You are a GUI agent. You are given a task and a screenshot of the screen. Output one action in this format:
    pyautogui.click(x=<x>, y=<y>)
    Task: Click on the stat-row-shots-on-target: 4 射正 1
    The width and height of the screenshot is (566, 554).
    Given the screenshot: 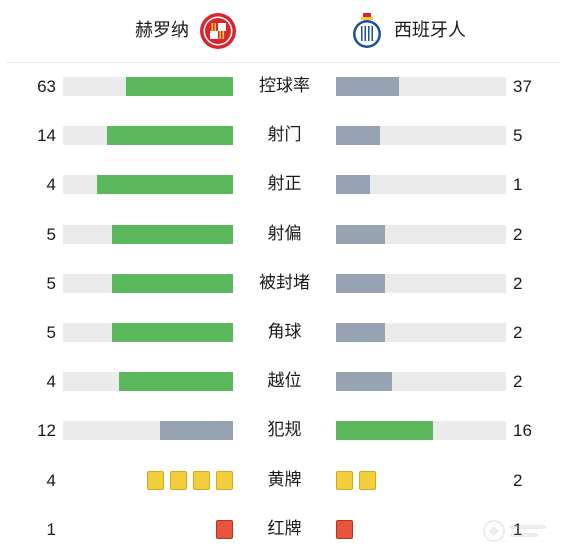 What is the action you would take?
    pyautogui.click(x=283, y=184)
    